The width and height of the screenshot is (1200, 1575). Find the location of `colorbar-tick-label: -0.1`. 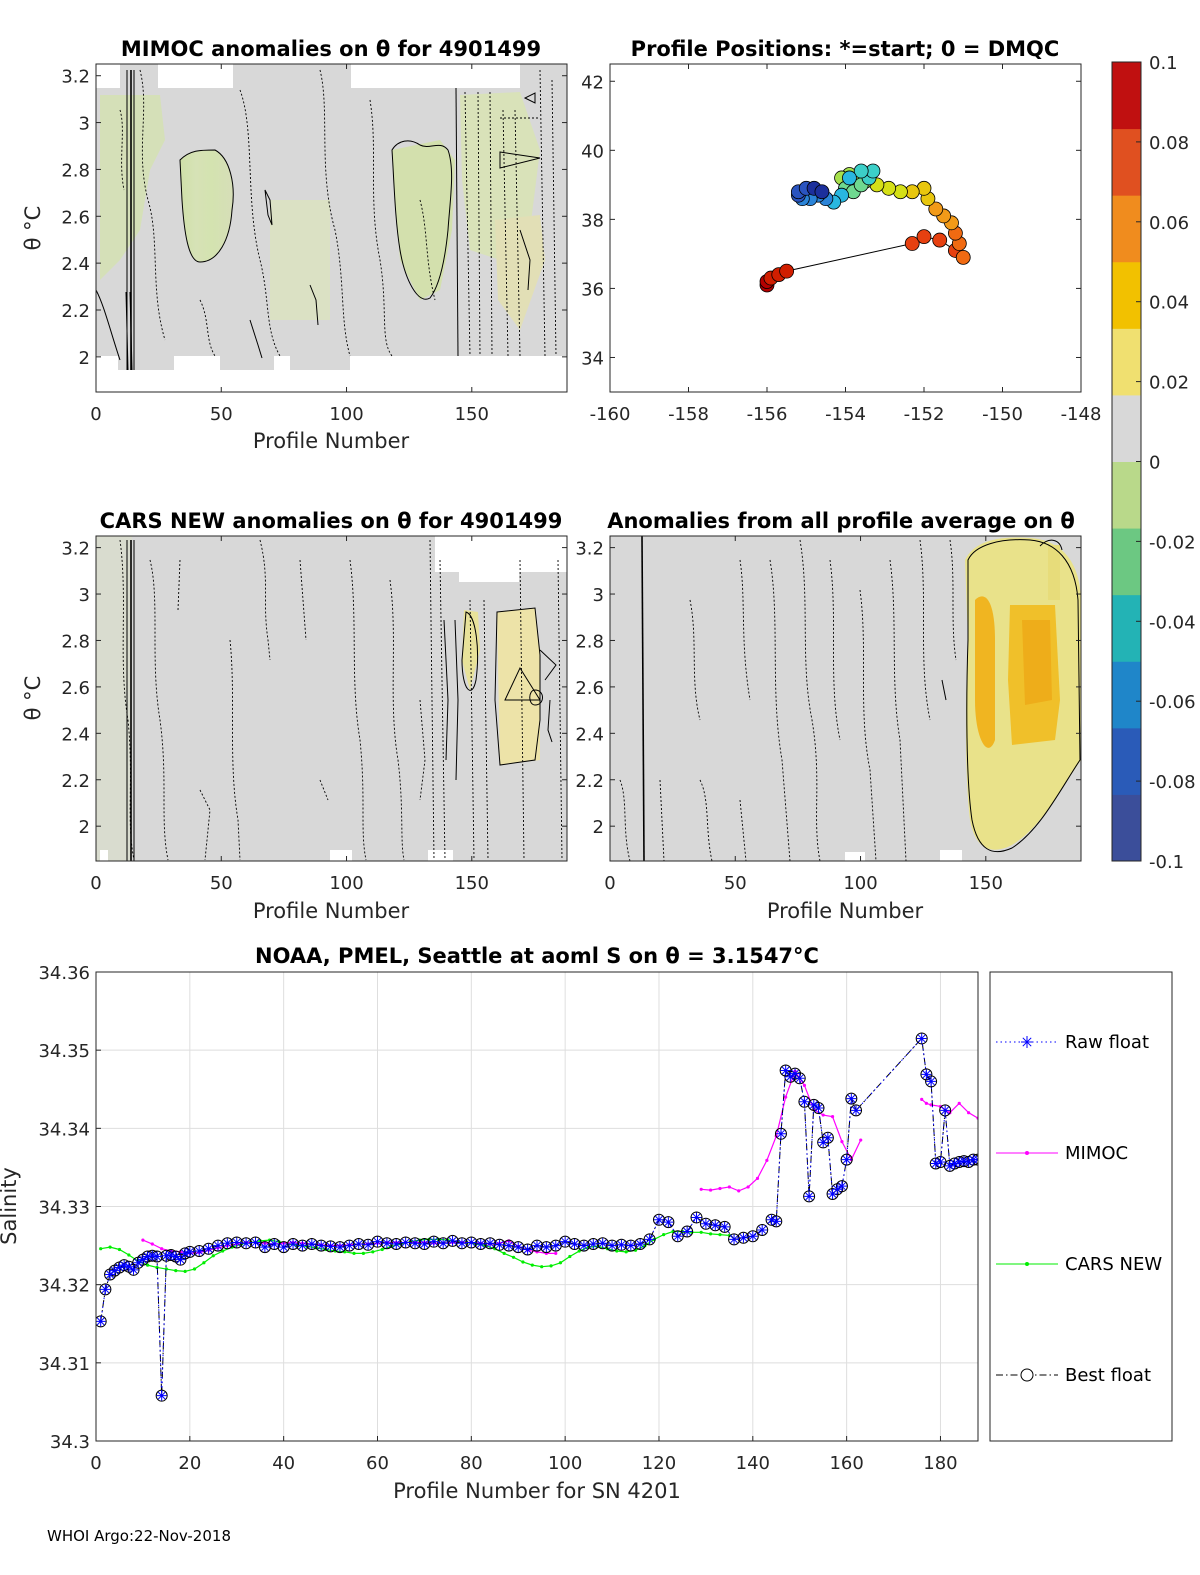

colorbar-tick-label: -0.1 is located at coordinates (1166, 862).